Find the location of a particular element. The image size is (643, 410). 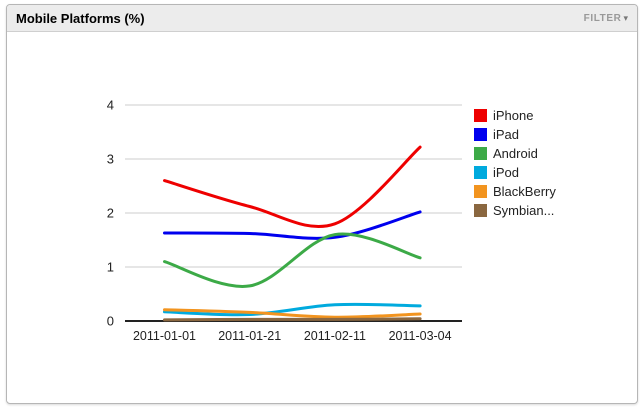

legend-item: iPhone is located at coordinates (503, 115).